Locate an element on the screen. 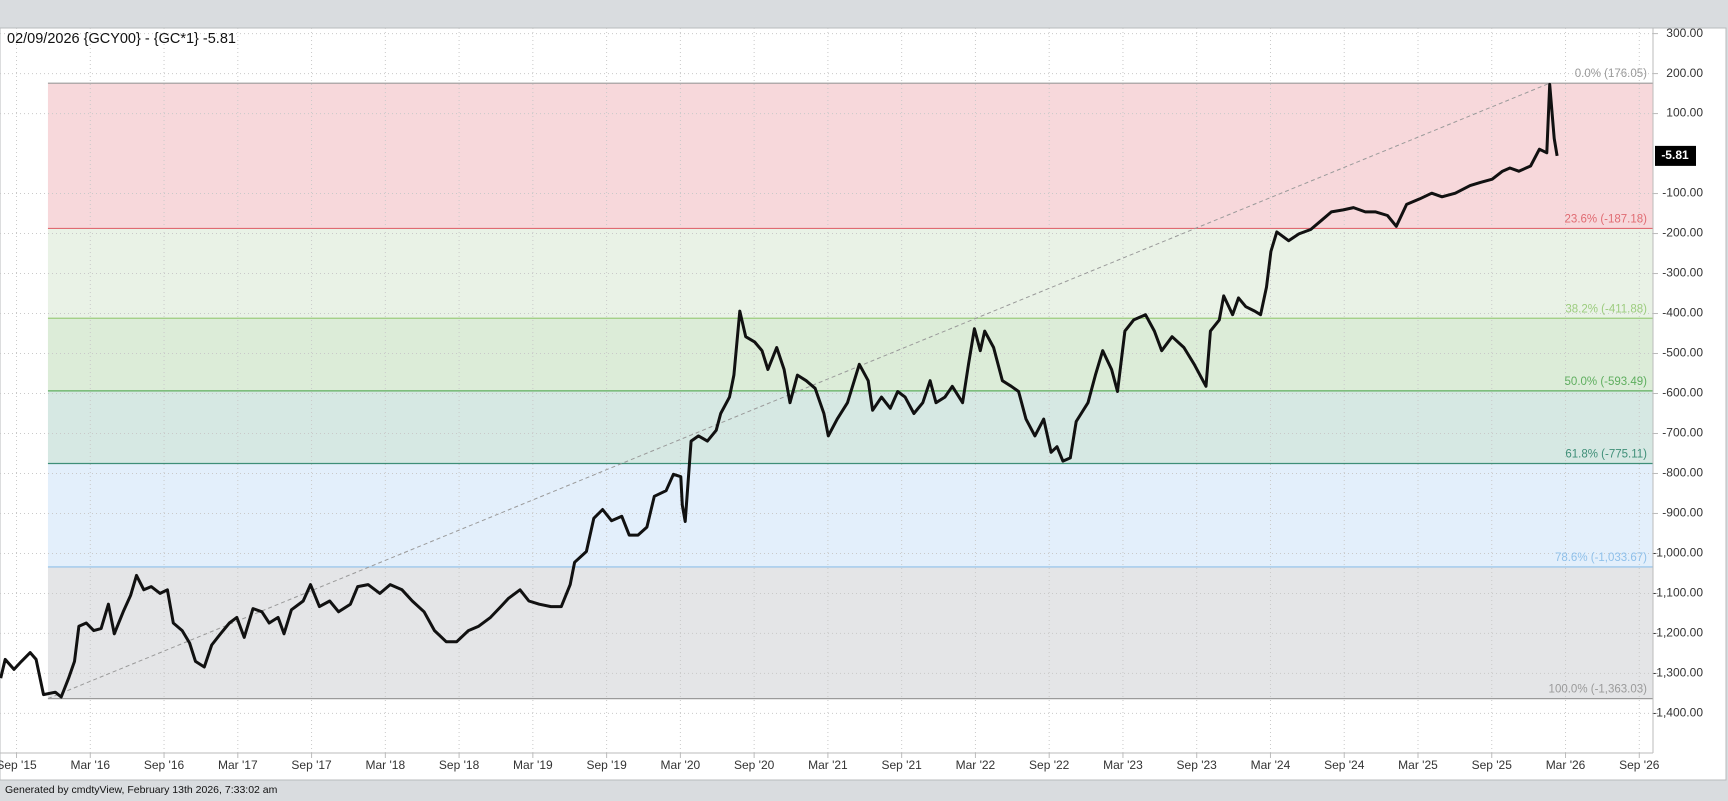 The width and height of the screenshot is (1728, 801). y-tick-label: -400.00 is located at coordinates (1682, 313).